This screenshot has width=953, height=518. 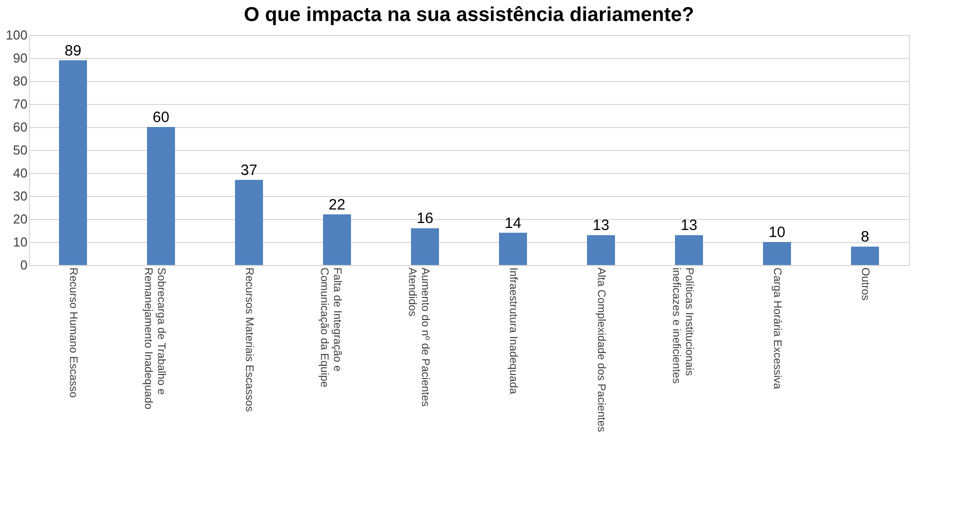 What do you see at coordinates (73, 51) in the screenshot?
I see `data-label: 89` at bounding box center [73, 51].